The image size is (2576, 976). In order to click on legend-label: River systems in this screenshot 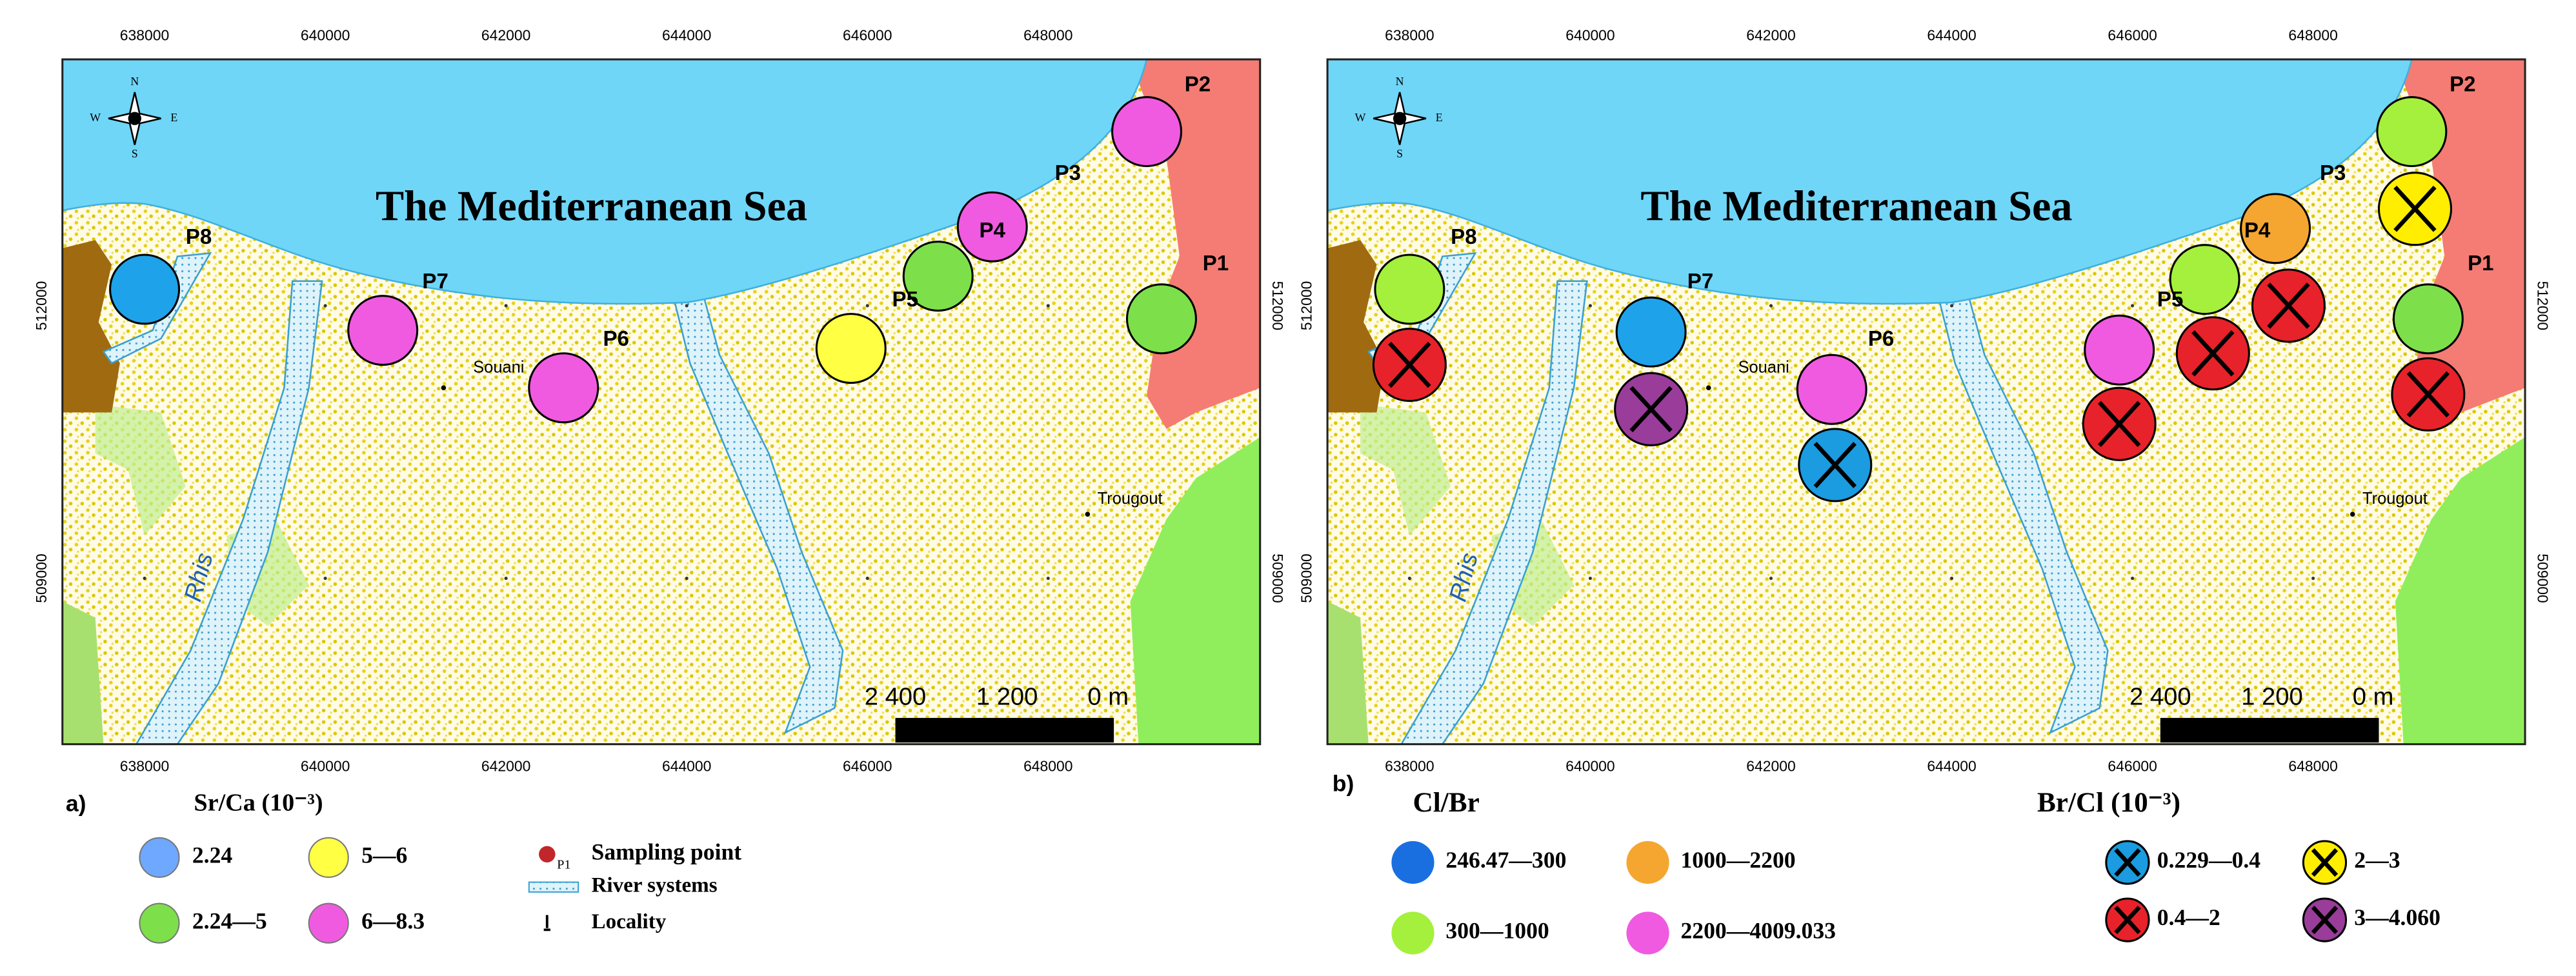, I will do `click(655, 885)`.